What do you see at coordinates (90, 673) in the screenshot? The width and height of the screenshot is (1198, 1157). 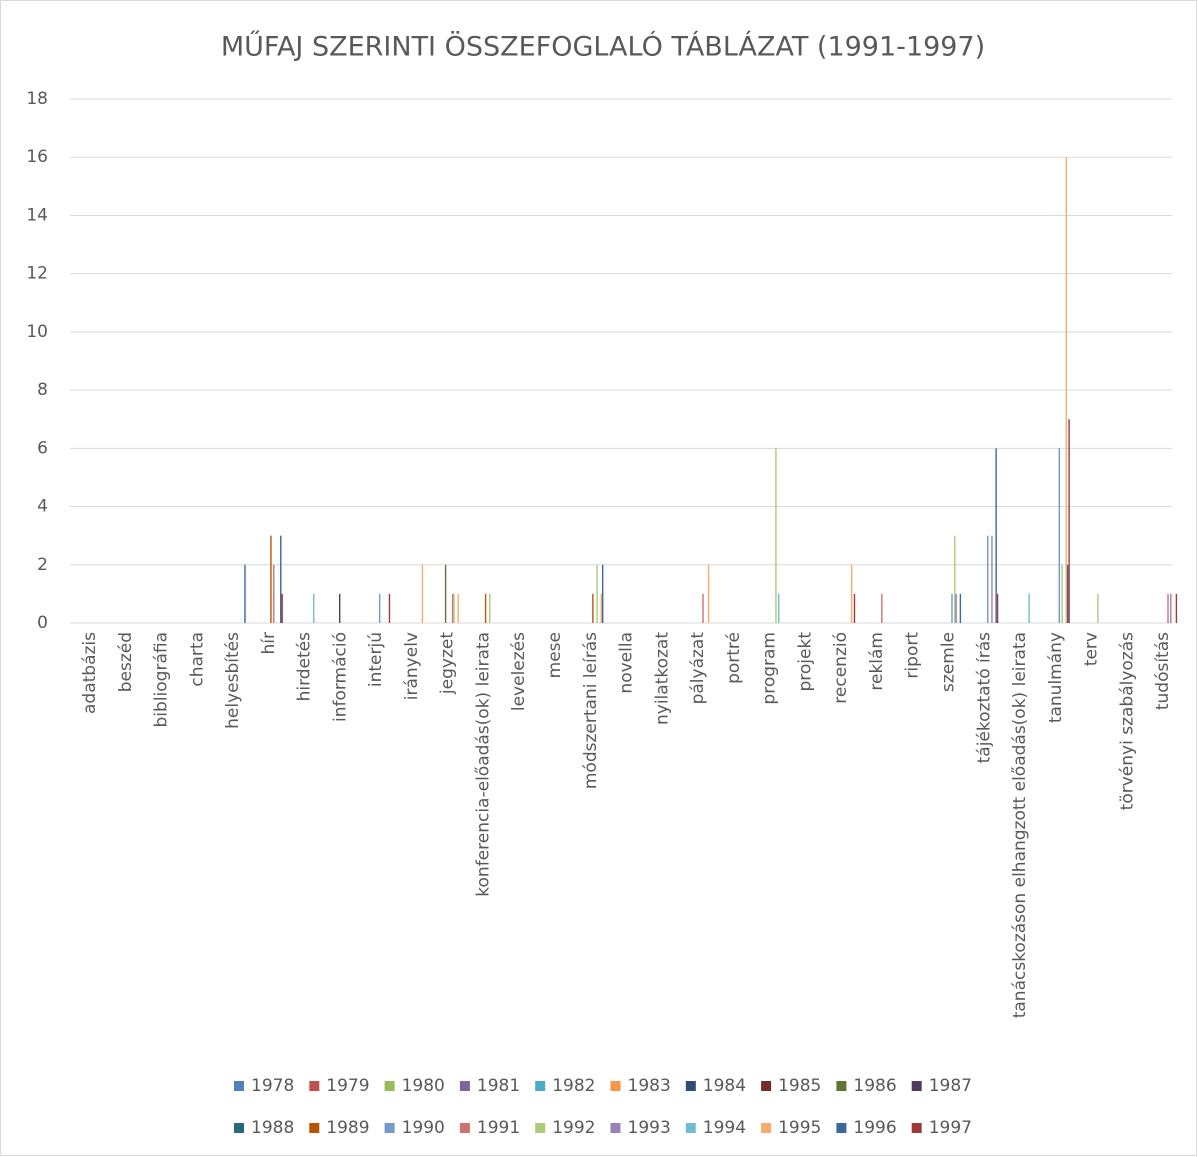 I see `x-tick-label: adatbázis` at bounding box center [90, 673].